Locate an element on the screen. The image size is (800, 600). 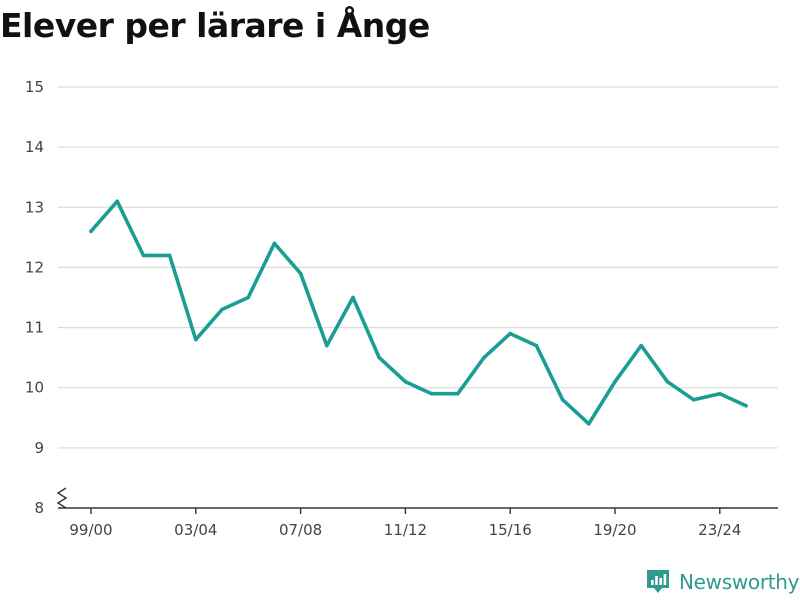
data-point-24/25 is located at coordinates (746, 405).